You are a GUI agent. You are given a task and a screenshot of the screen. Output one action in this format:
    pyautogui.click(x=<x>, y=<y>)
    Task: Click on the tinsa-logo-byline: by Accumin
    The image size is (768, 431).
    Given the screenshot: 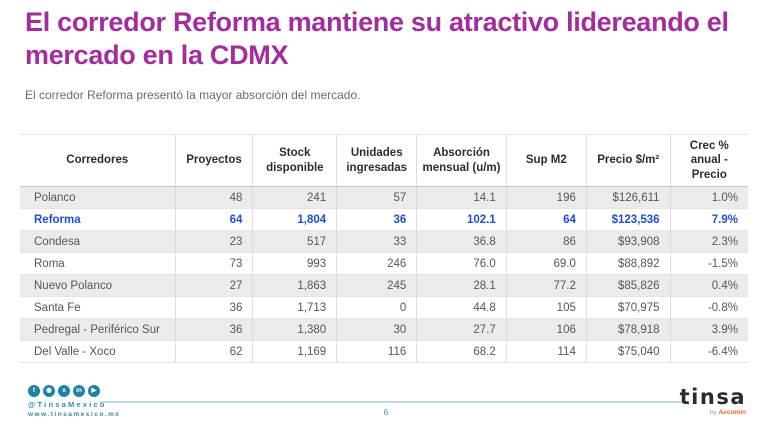 What is the action you would take?
    pyautogui.click(x=713, y=412)
    